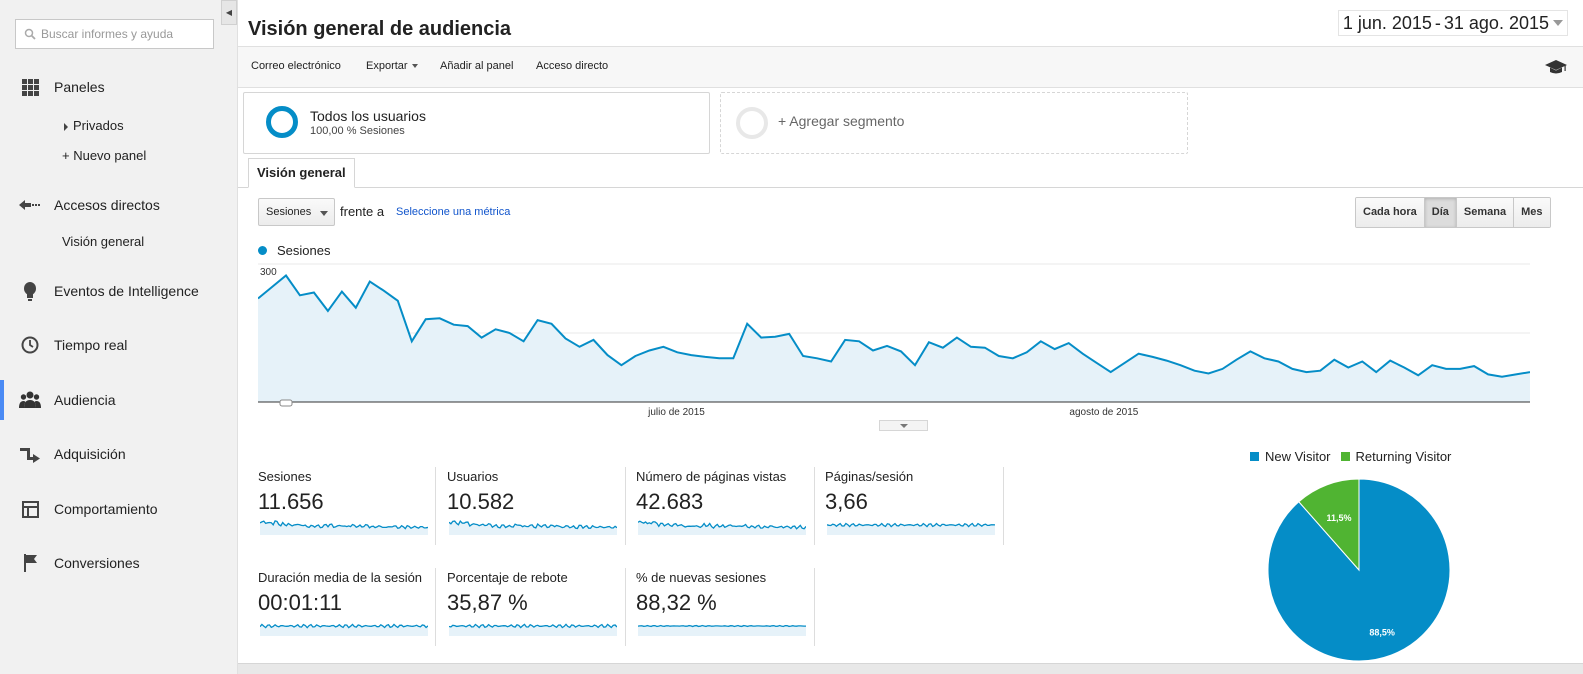 This screenshot has height=674, width=1583. What do you see at coordinates (676, 602) in the screenshot?
I see `scorecard-value: 88,32 %` at bounding box center [676, 602].